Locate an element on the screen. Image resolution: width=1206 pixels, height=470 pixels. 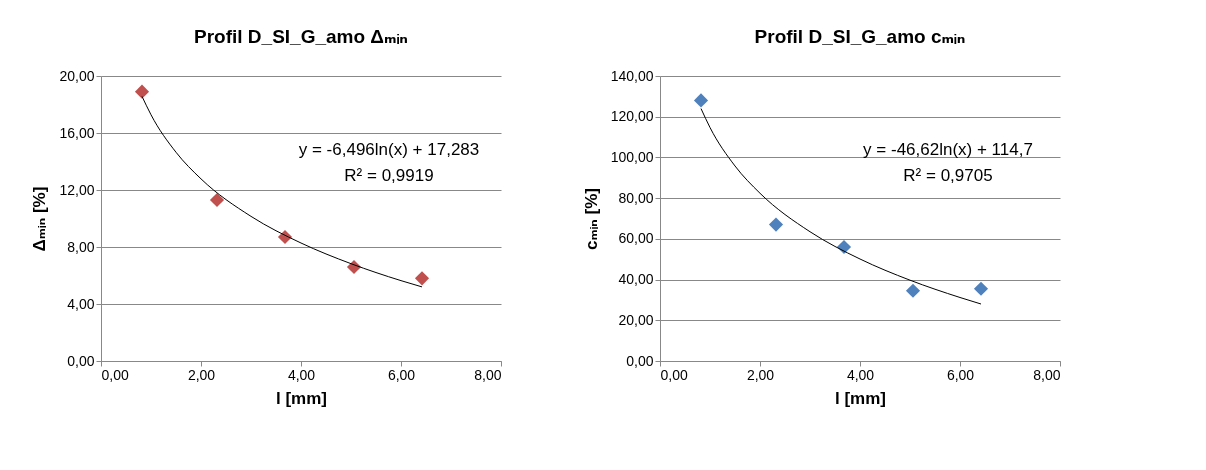
y-tick-label: 60,00 is located at coordinates (636, 238).